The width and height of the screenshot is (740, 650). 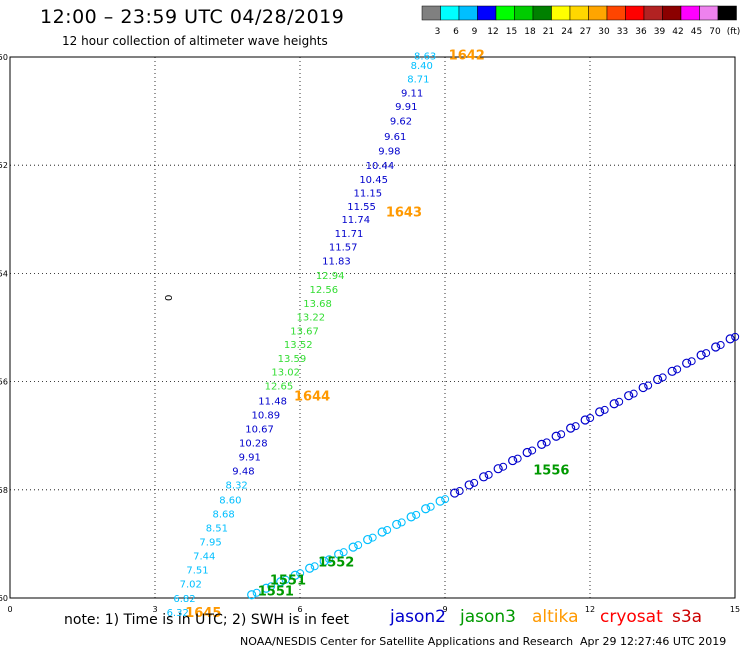 What do you see at coordinates (412, 93) in the screenshot?
I see `swh-value-label: 9.11` at bounding box center [412, 93].